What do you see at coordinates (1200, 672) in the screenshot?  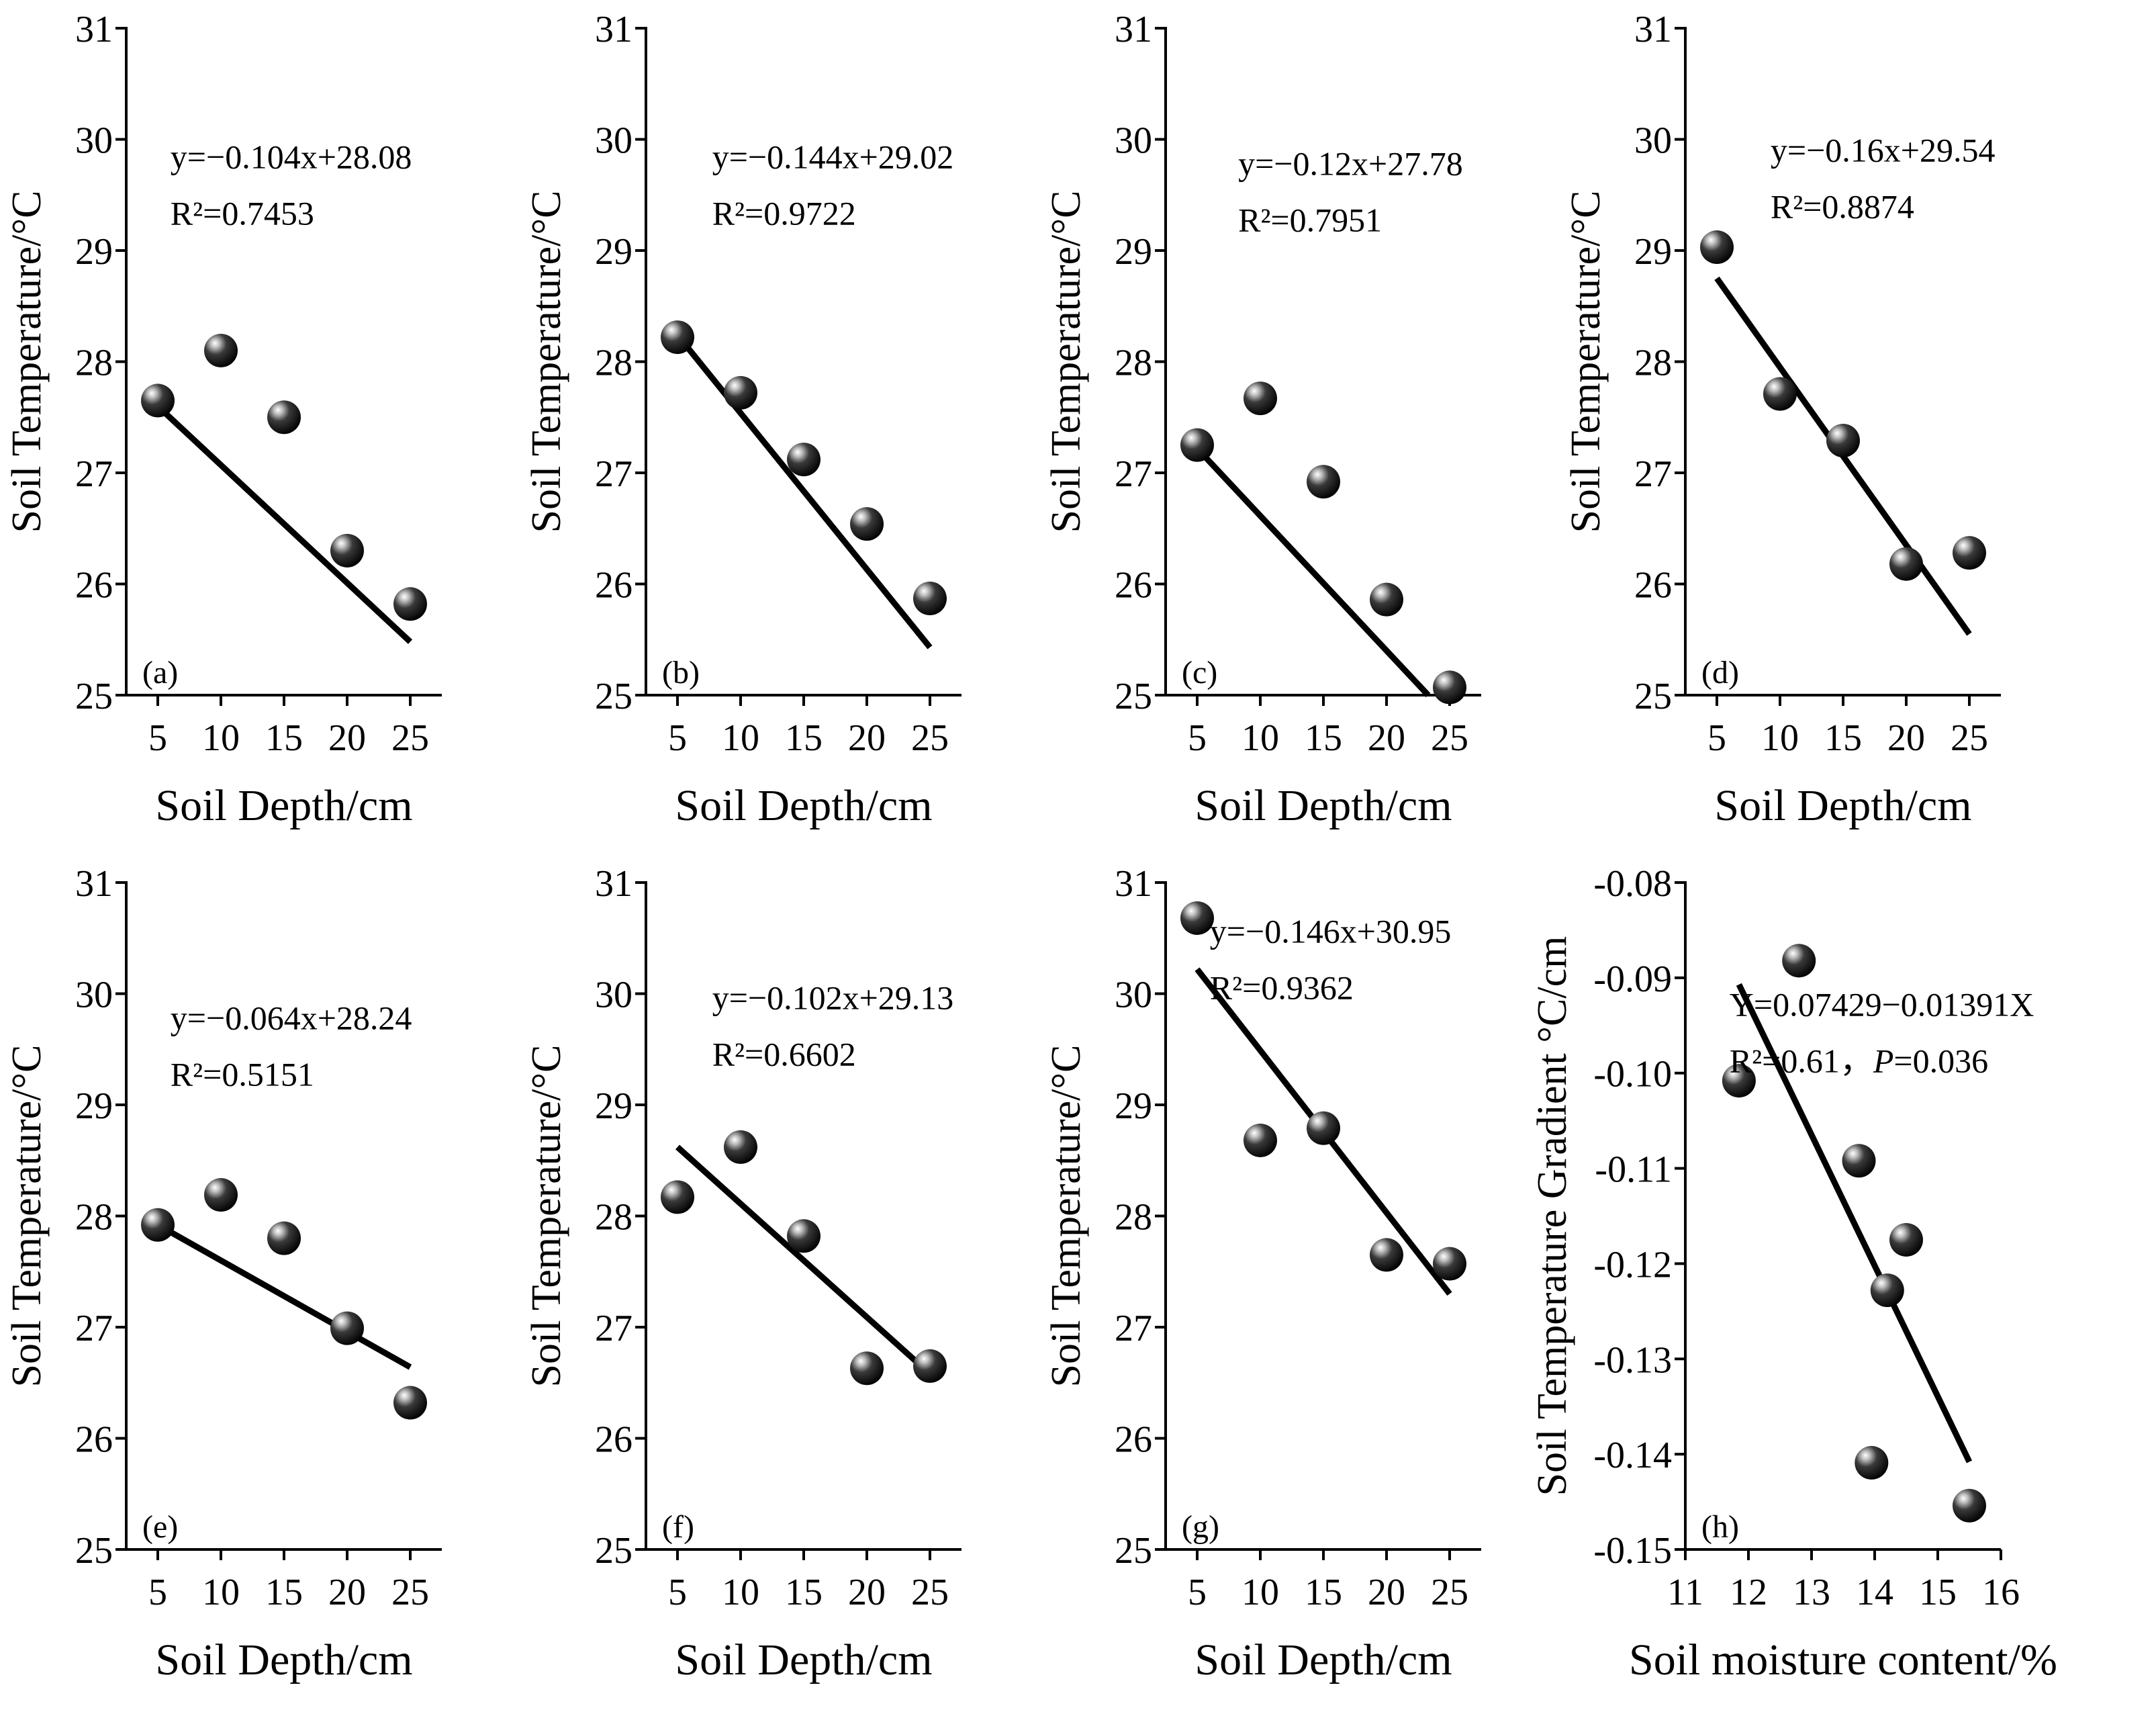 I see `panel-label: (c)` at bounding box center [1200, 672].